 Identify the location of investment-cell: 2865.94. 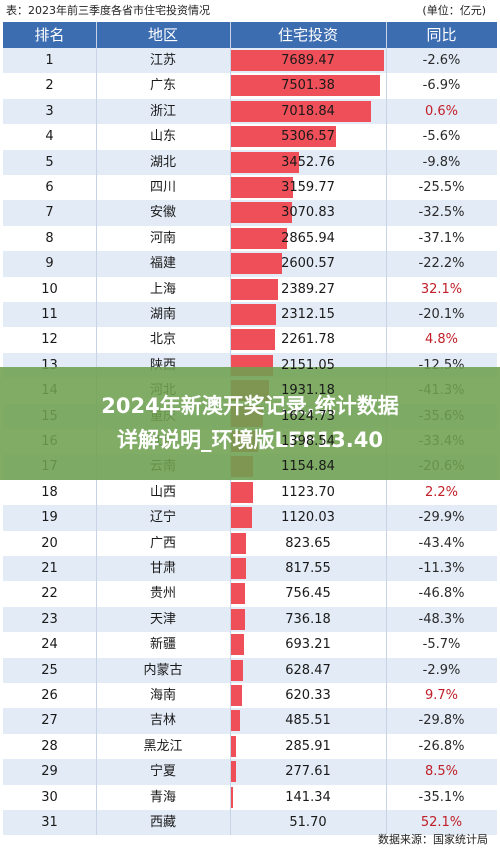
(308, 238).